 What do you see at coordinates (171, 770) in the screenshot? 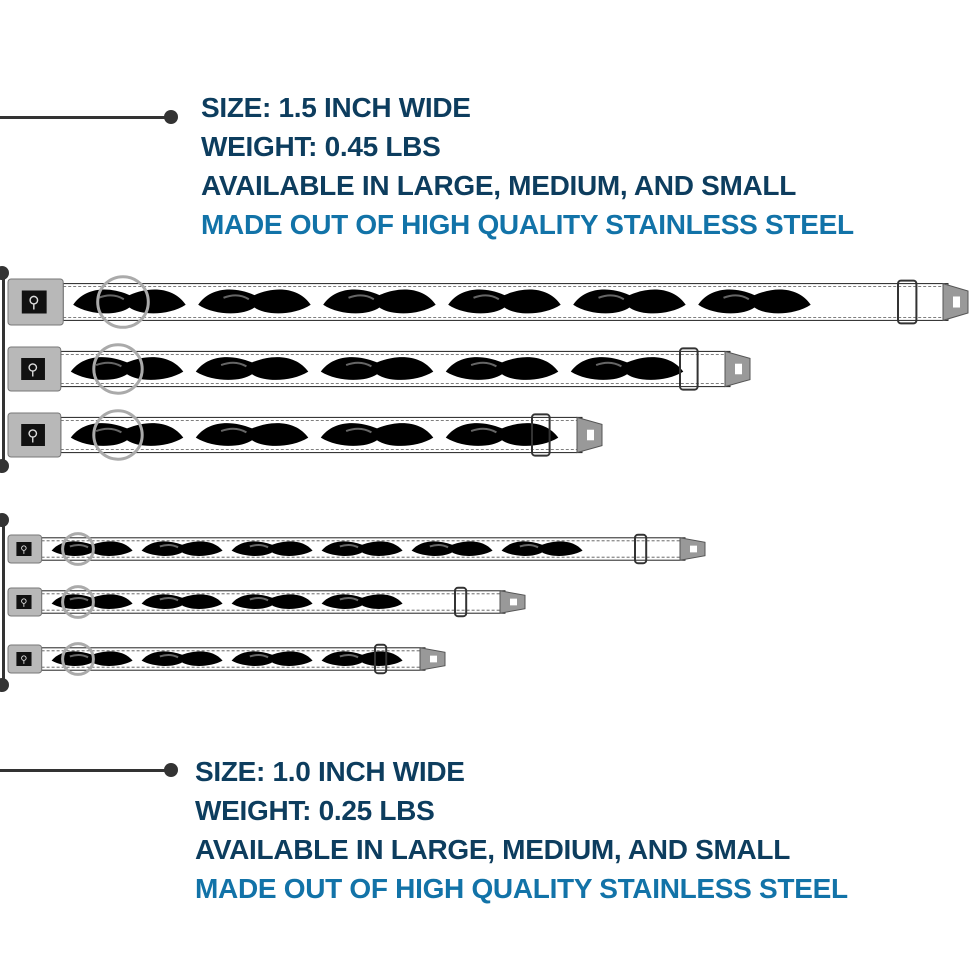
I see `leader-dot-narrow` at bounding box center [171, 770].